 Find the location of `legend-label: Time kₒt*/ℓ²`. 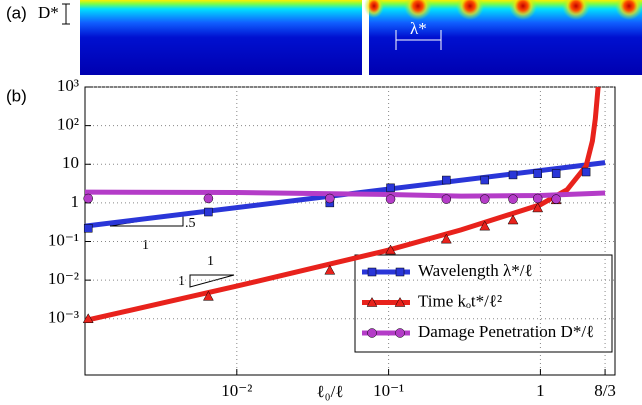

legend-label: Time kₒt*/ℓ² is located at coordinates (460, 300).